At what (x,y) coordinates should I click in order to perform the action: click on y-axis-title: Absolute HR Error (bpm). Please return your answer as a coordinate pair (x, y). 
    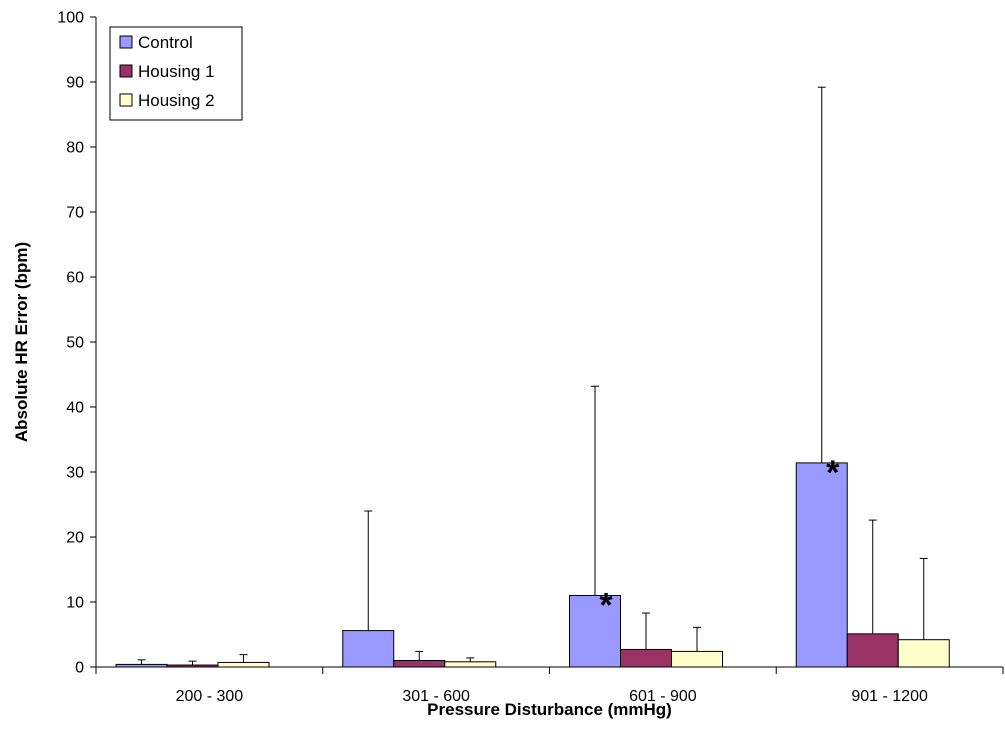
    Looking at the image, I should click on (21, 342).